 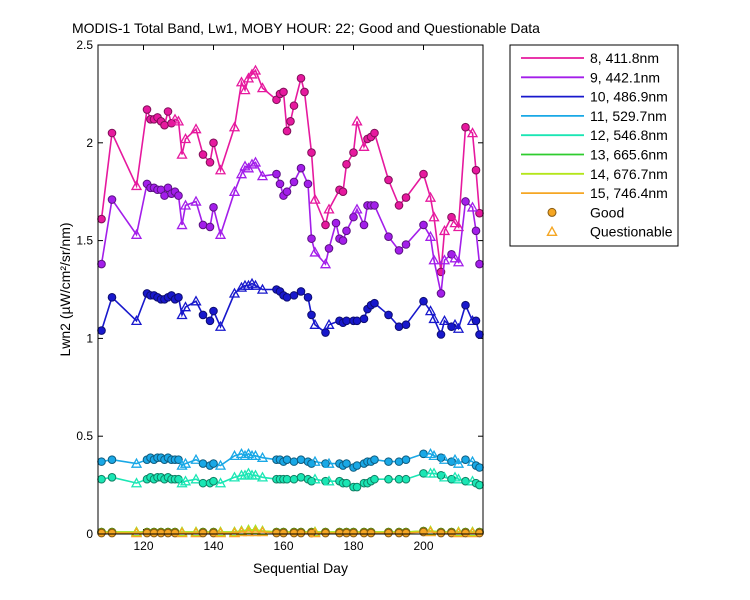 I want to click on legend-entry-label: 10, 486.9nm, so click(x=629, y=97).